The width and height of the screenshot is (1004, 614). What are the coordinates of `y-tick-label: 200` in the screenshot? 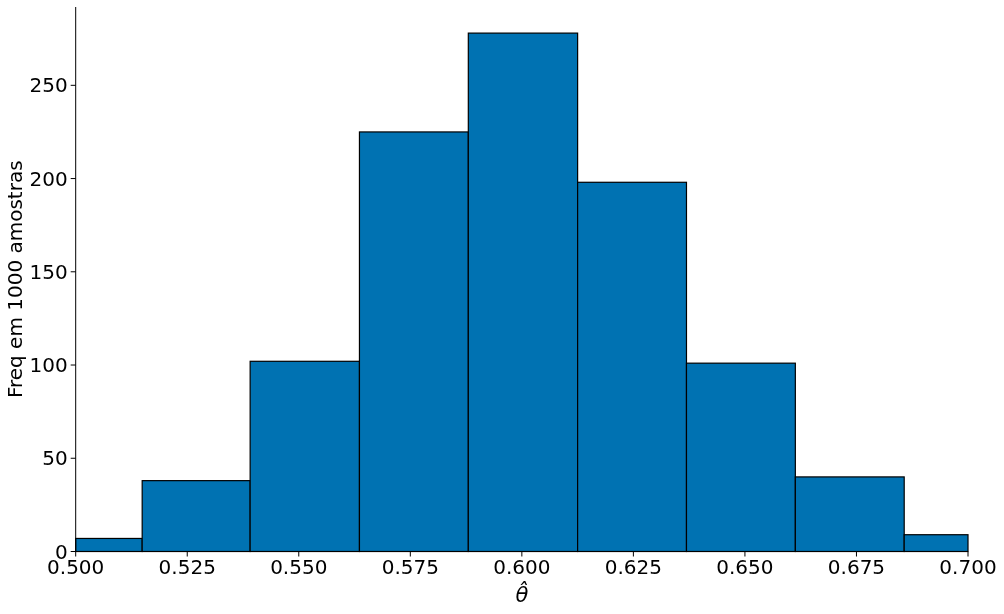 It's located at (48, 178).